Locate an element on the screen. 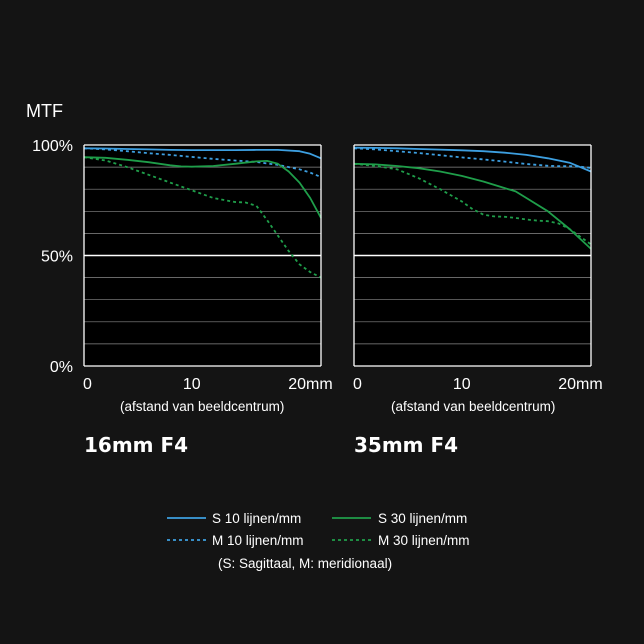 The width and height of the screenshot is (644, 644). y-tick-label: 0% is located at coordinates (61, 367).